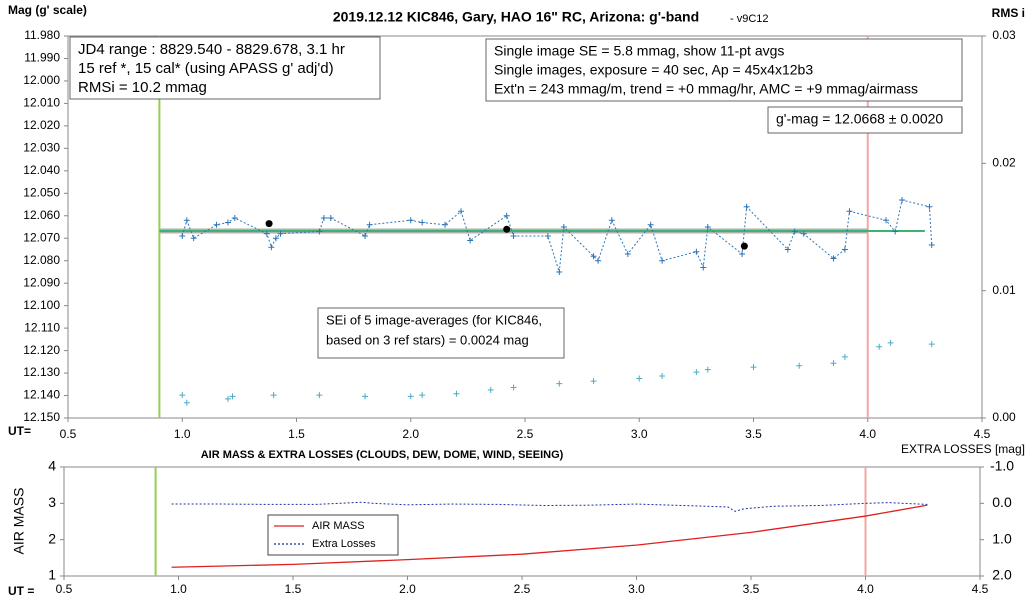 The image size is (1032, 604). Describe the element at coordinates (211, 49) in the screenshot. I see `annotation-text: JD4 range : 8829.540 - 8829.678, 3.1 hr` at that location.